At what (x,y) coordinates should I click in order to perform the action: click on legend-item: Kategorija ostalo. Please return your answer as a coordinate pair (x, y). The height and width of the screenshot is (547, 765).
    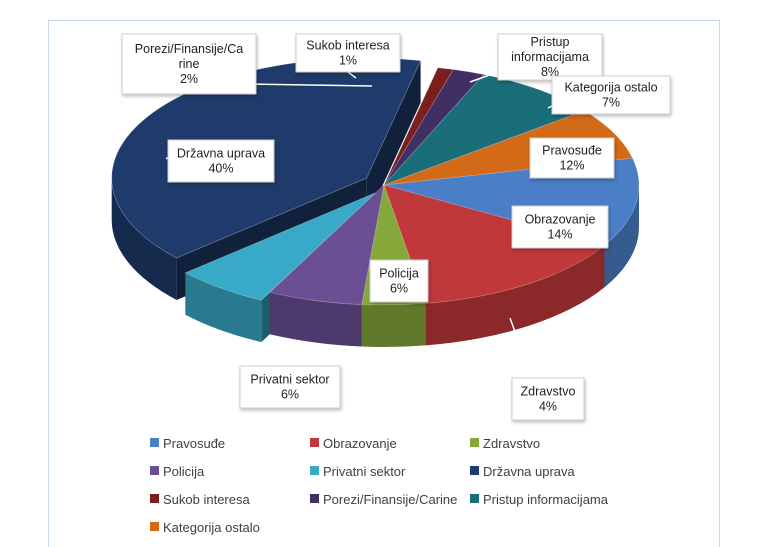
    Looking at the image, I should click on (205, 527).